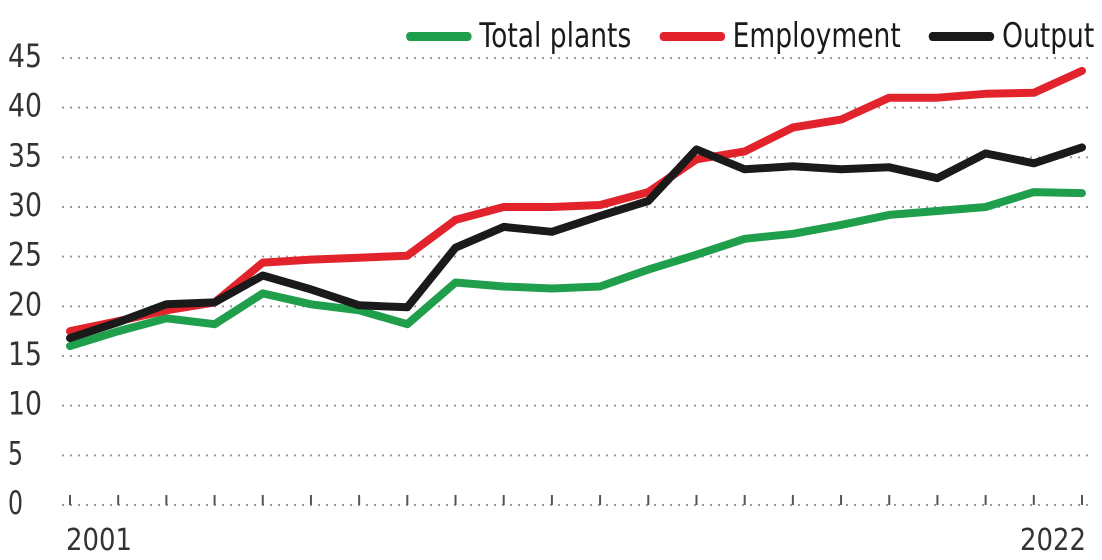  What do you see at coordinates (961, 36) in the screenshot?
I see `legend-swatch-output` at bounding box center [961, 36].